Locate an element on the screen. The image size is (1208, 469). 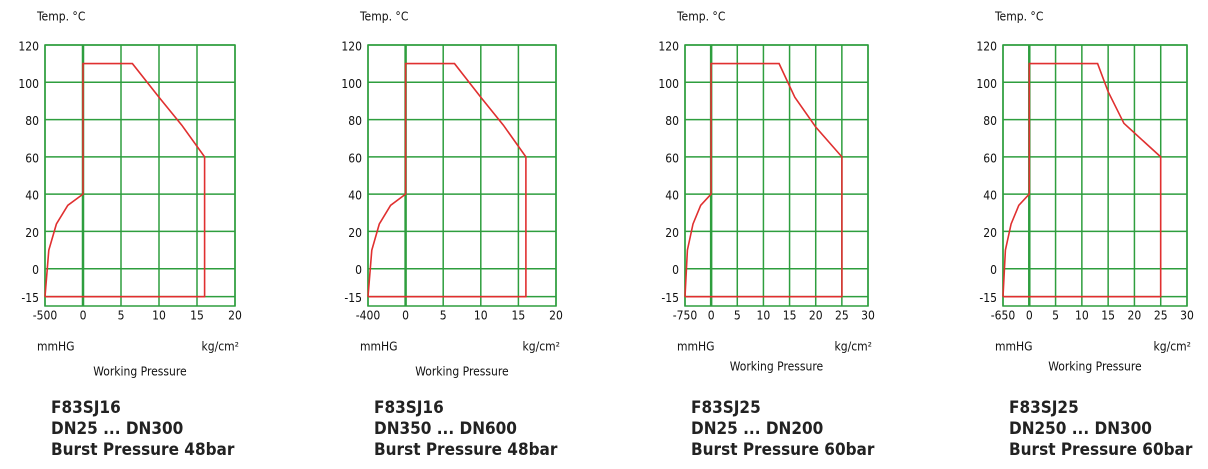
x-tick-label: -650 is located at coordinates (1003, 316).